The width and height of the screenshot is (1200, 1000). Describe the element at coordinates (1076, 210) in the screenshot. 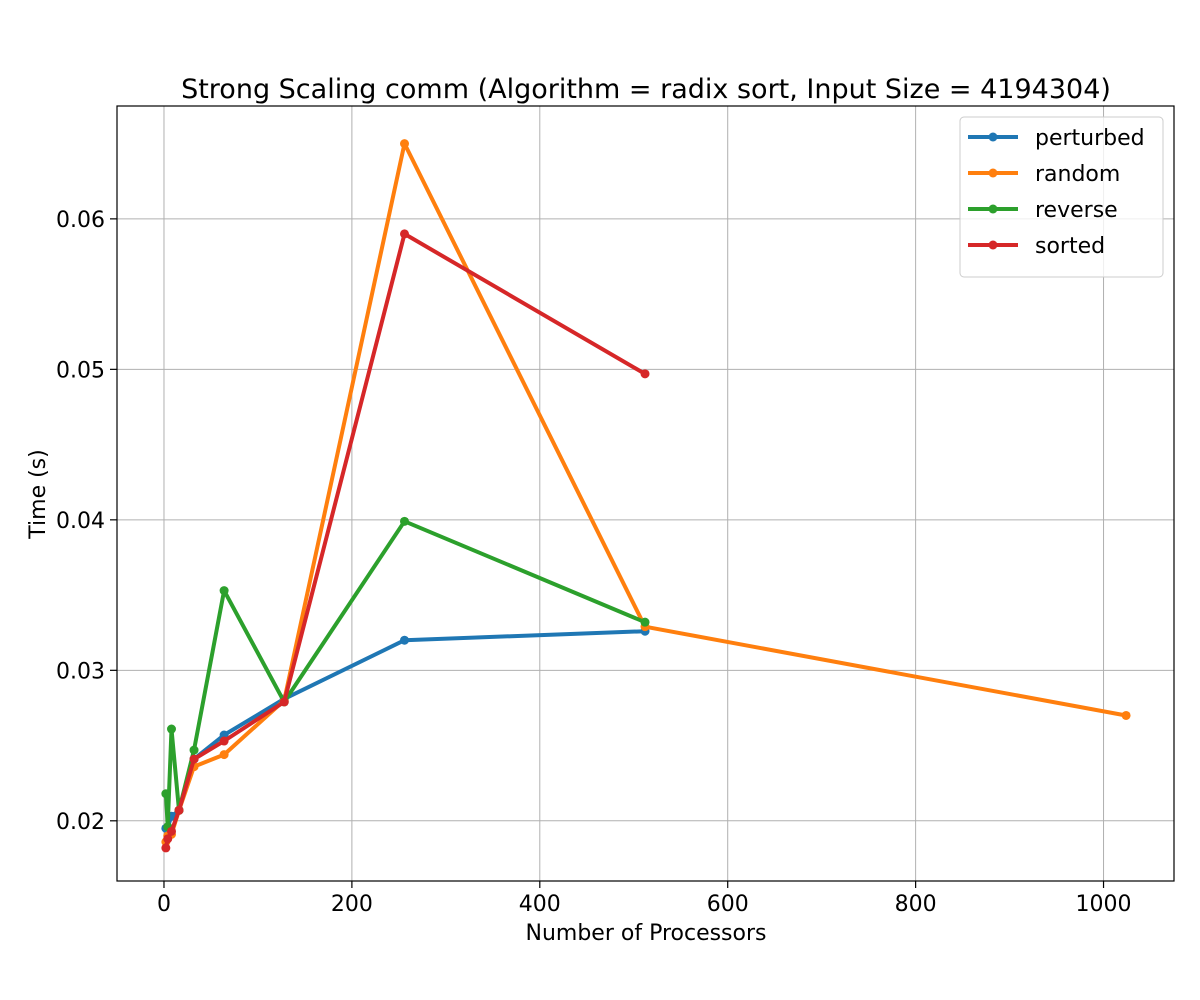

I see `legend-label-reverse: reverse` at that location.